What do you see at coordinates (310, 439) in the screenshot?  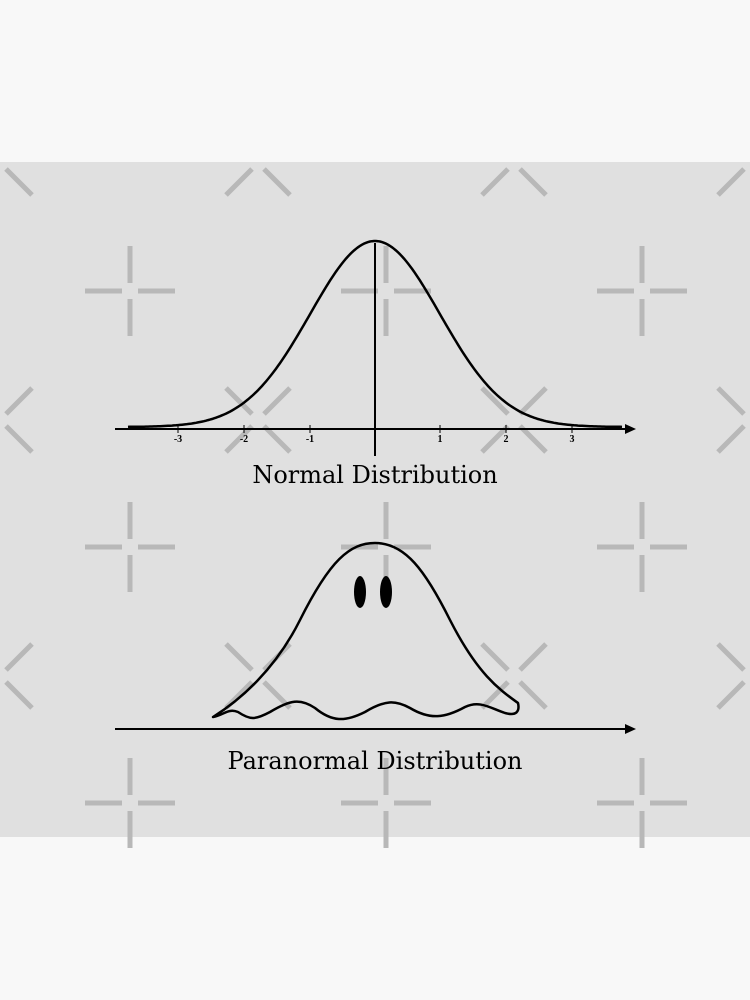 I see `tick-label: -1` at bounding box center [310, 439].